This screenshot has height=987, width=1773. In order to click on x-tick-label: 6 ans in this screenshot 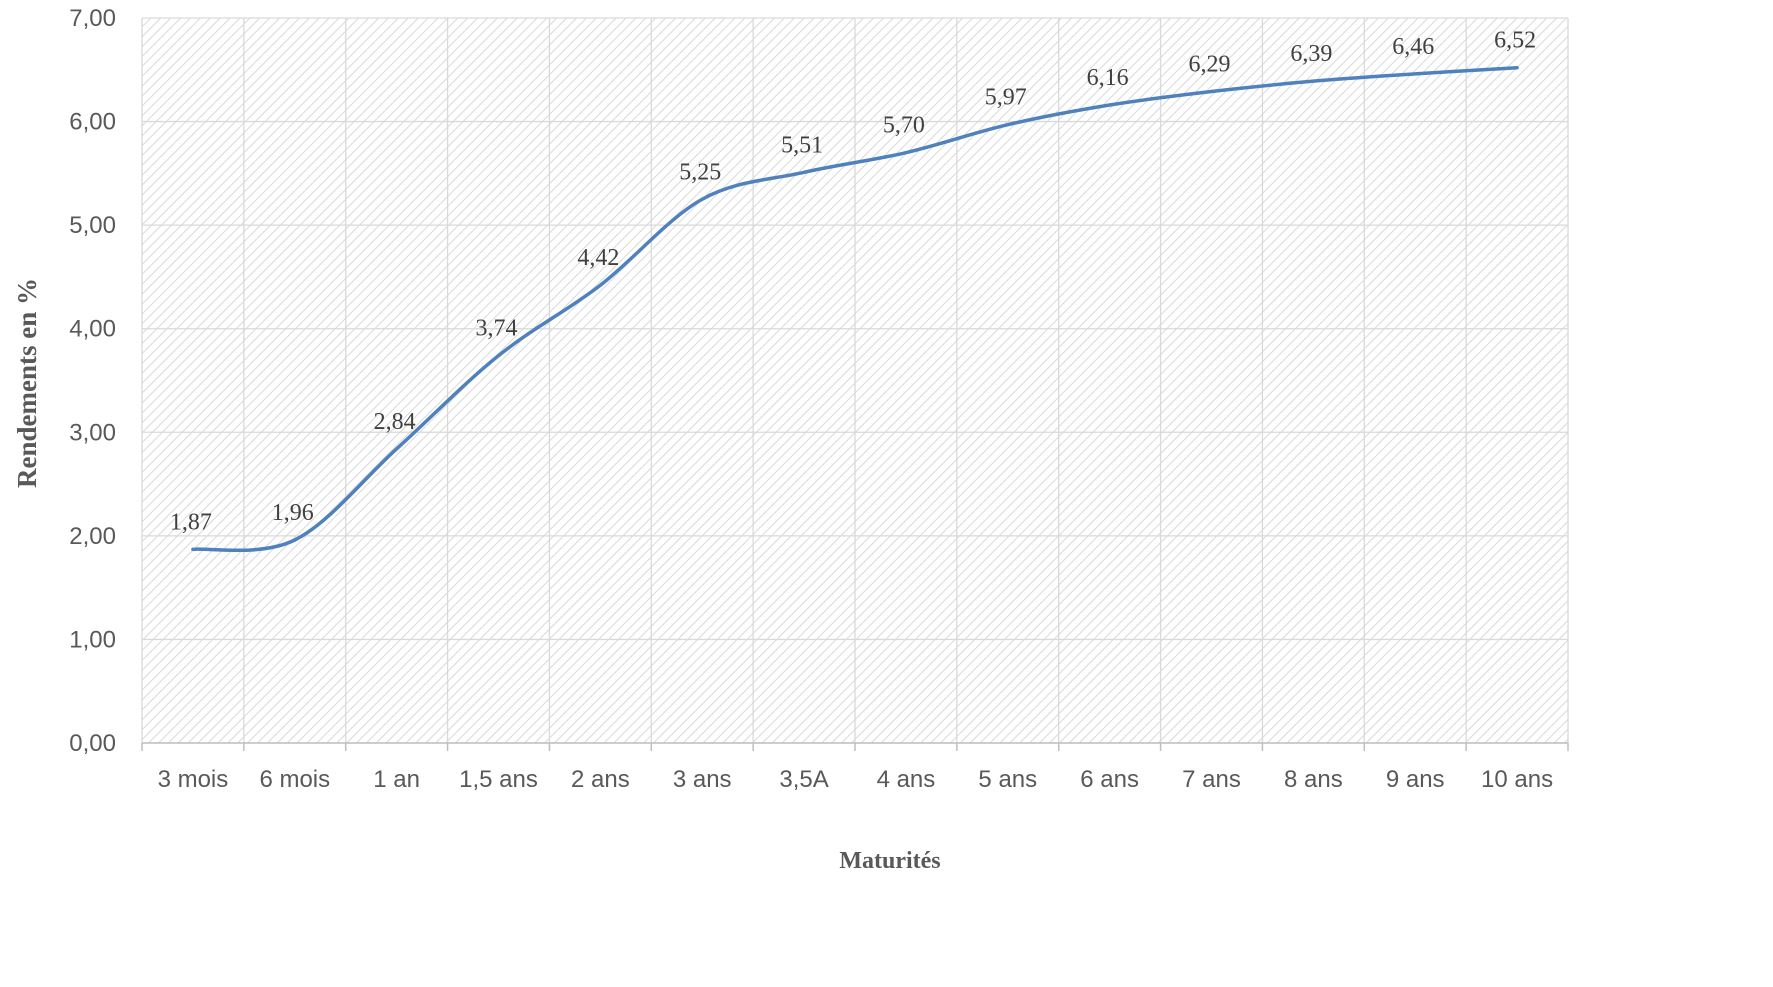, I will do `click(1109, 779)`.